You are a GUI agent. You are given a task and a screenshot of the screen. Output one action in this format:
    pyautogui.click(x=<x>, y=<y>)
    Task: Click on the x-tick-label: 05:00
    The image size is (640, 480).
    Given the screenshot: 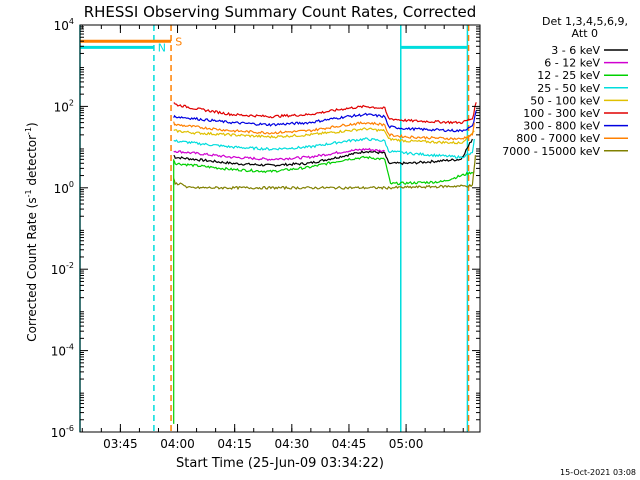 What is the action you would take?
    pyautogui.click(x=406, y=444)
    